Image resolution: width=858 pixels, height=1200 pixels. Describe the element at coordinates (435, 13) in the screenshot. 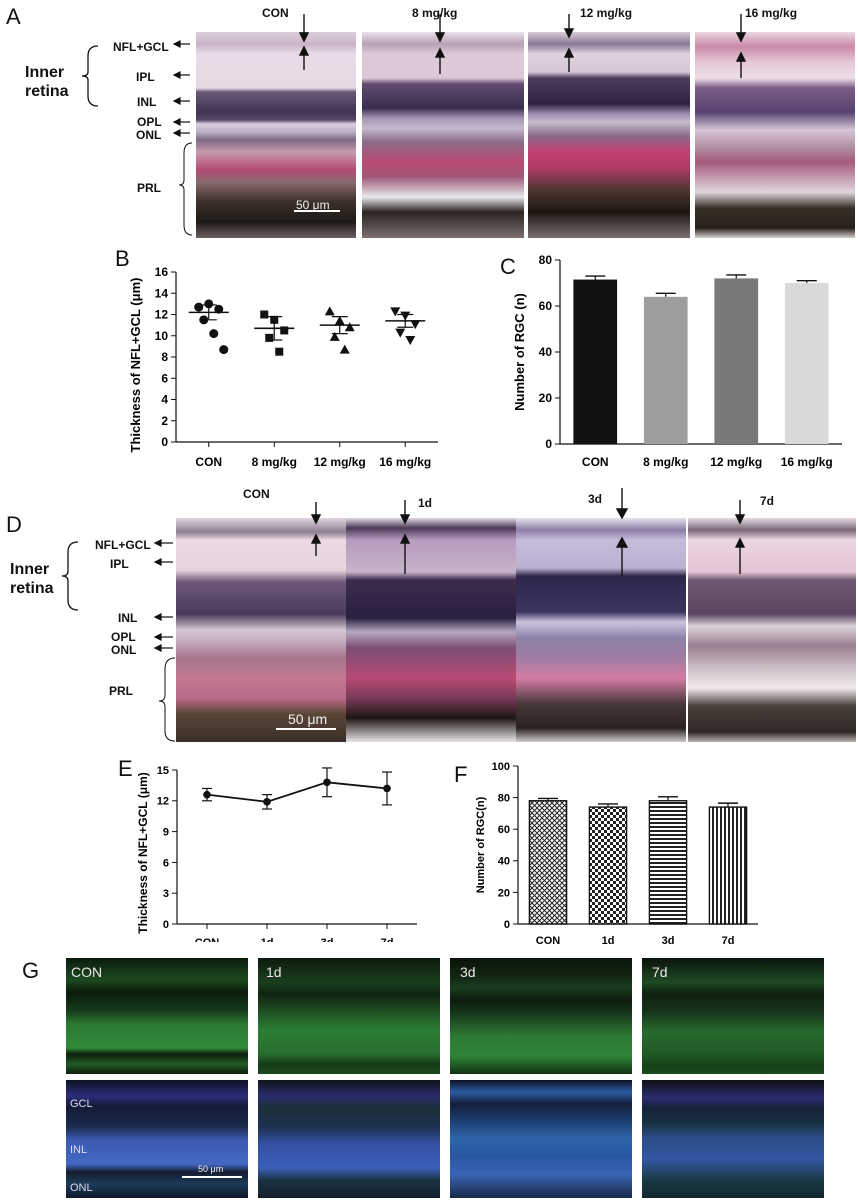

I see `header-a-8: 8 mg/kg` at that location.